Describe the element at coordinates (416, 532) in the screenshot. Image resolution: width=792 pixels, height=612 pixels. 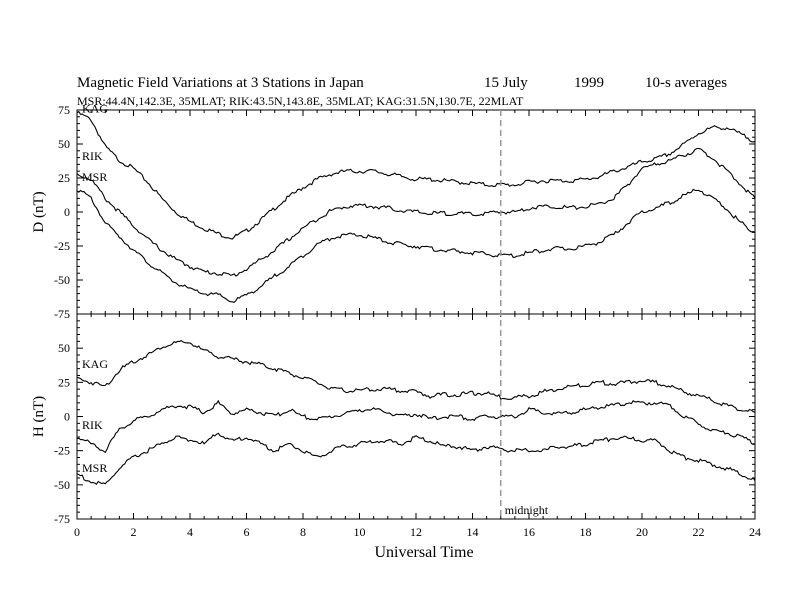
I see `x-tick-label: 12` at that location.